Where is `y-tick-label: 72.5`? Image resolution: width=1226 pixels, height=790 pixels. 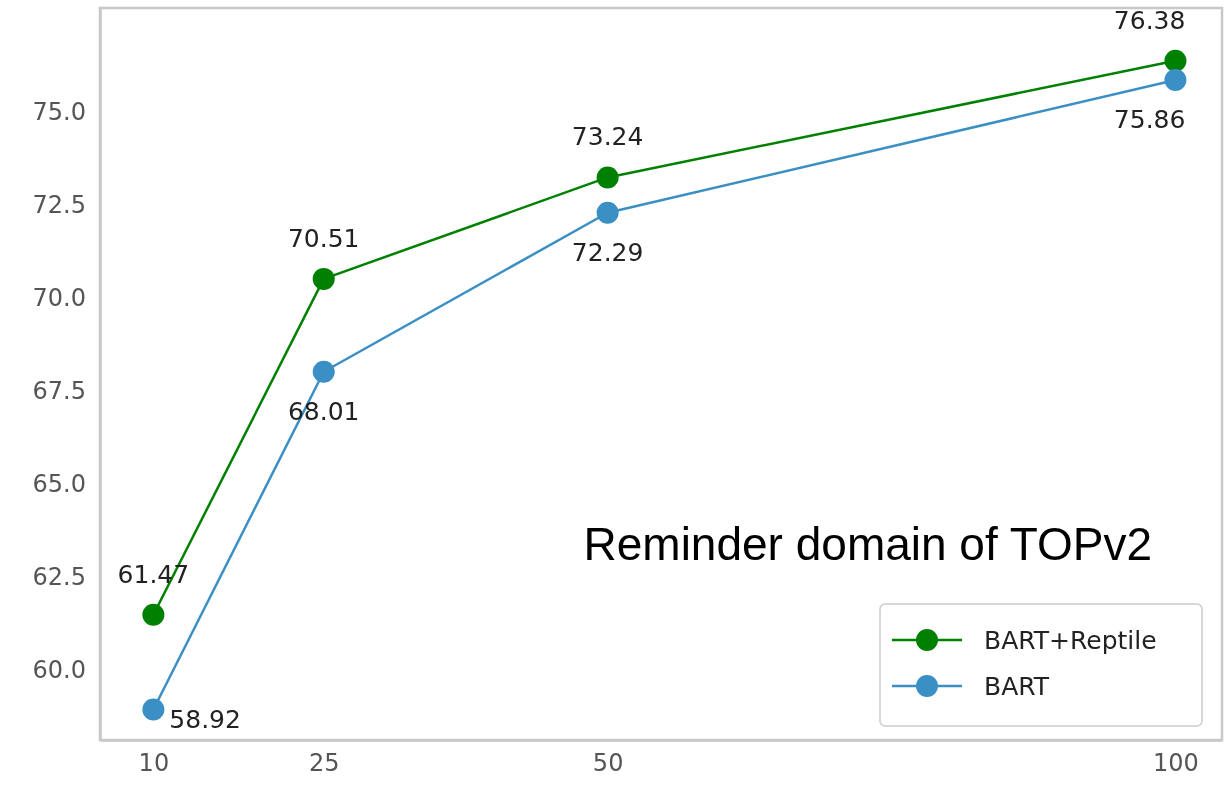 y-tick-label: 72.5 is located at coordinates (59, 205).